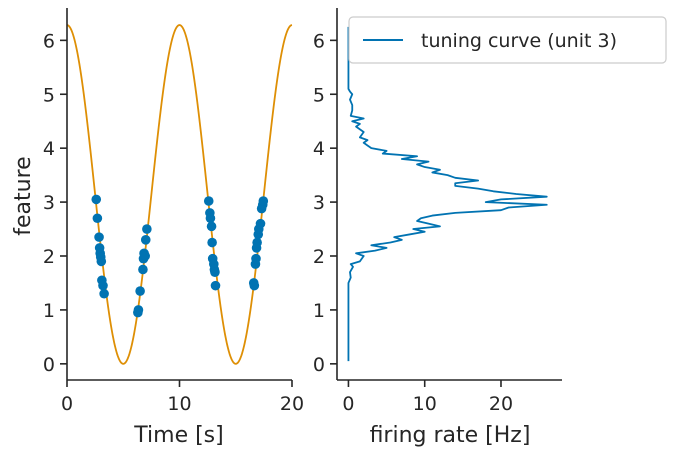 This screenshot has height=455, width=678. I want to click on left-y-axis-label: feature, so click(23, 195).